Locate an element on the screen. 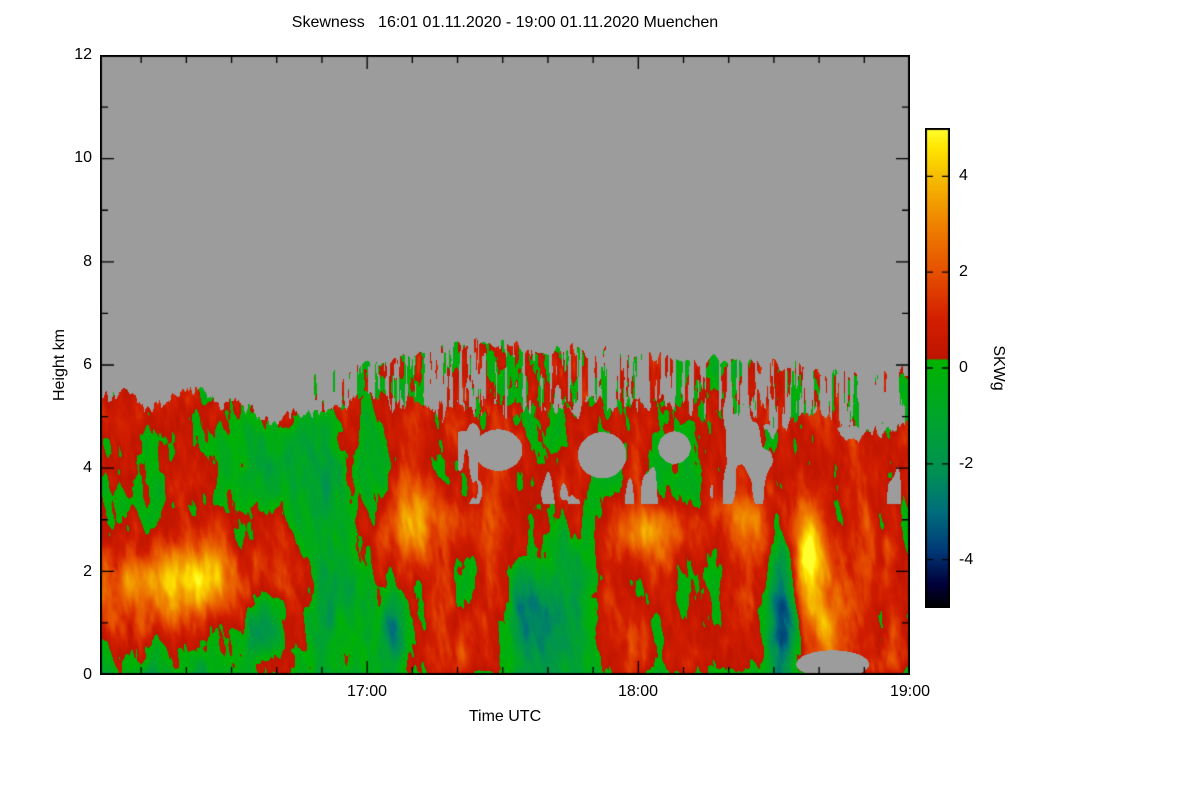  y-tick-label-0: 0 is located at coordinates (87, 674).